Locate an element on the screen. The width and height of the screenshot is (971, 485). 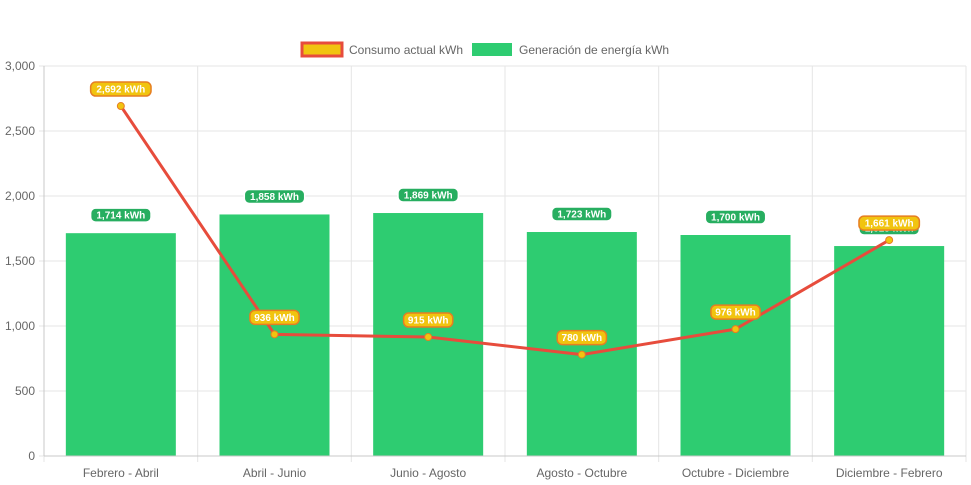
legend-label-generacion: Generación de energía kWh is located at coordinates (594, 50).